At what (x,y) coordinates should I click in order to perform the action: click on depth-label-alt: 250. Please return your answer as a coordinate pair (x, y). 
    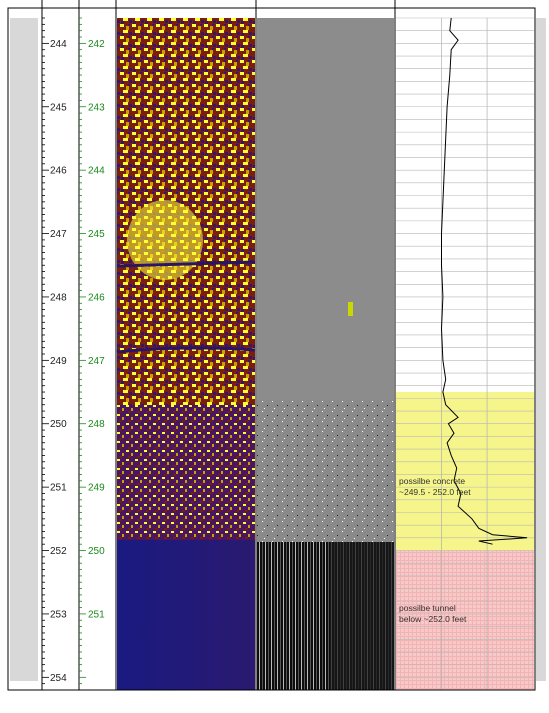
    Looking at the image, I should click on (96, 551).